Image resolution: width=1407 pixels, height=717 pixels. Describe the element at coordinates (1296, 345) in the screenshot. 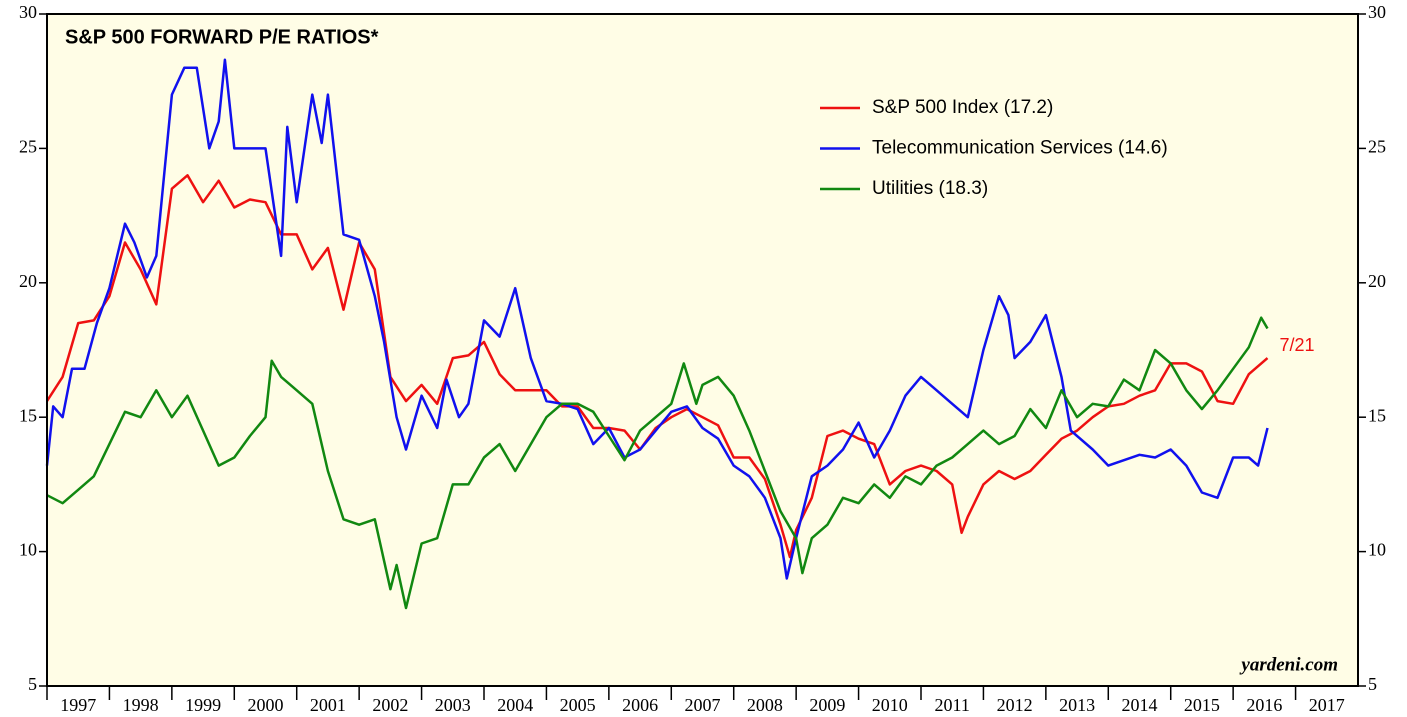

I see `annotation: 7/21` at that location.